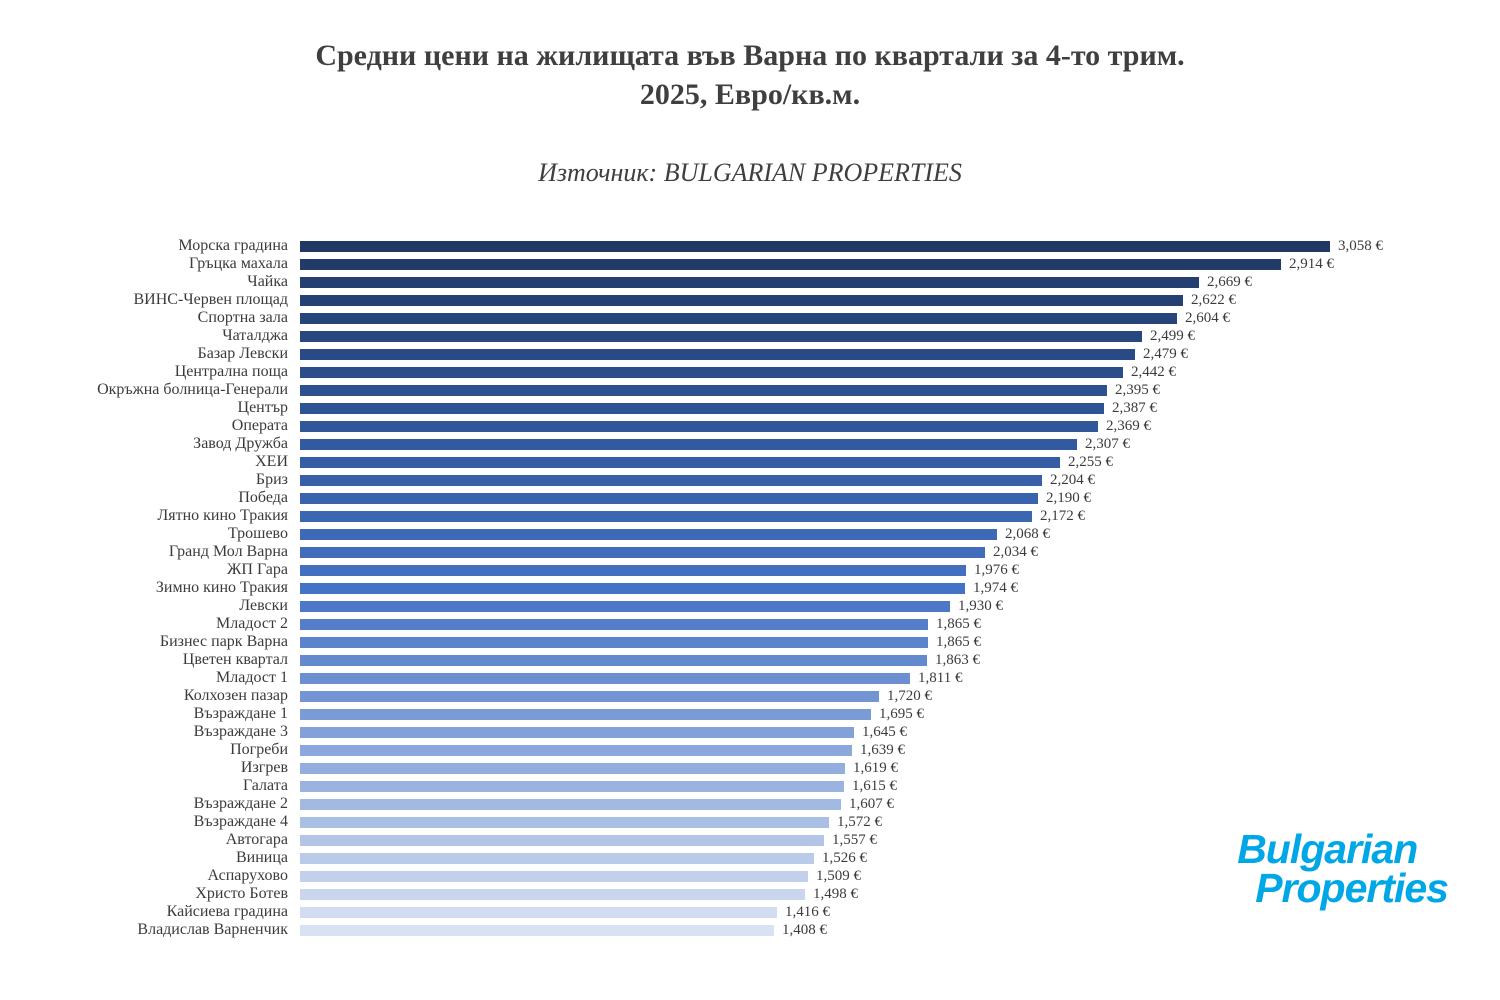 The height and width of the screenshot is (1000, 1500). I want to click on bar-track: 1,416 €, so click(900, 911).